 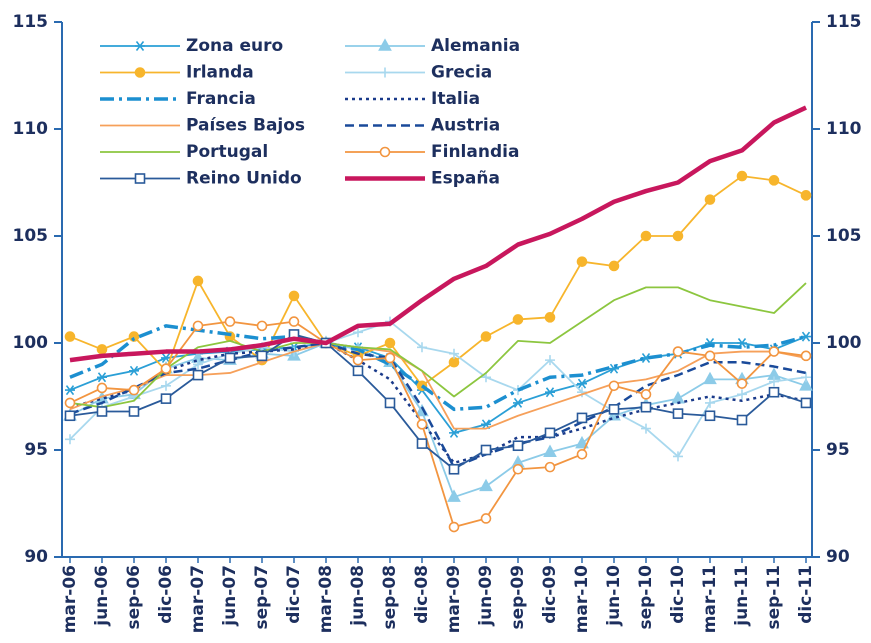 I want to click on legend-label: Francia, so click(x=221, y=99).